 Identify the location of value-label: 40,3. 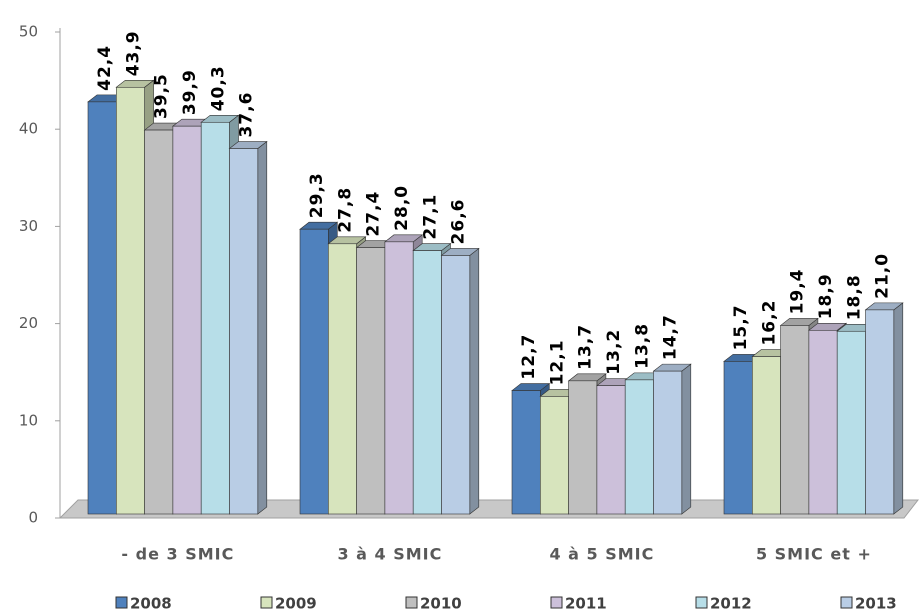
(218, 88).